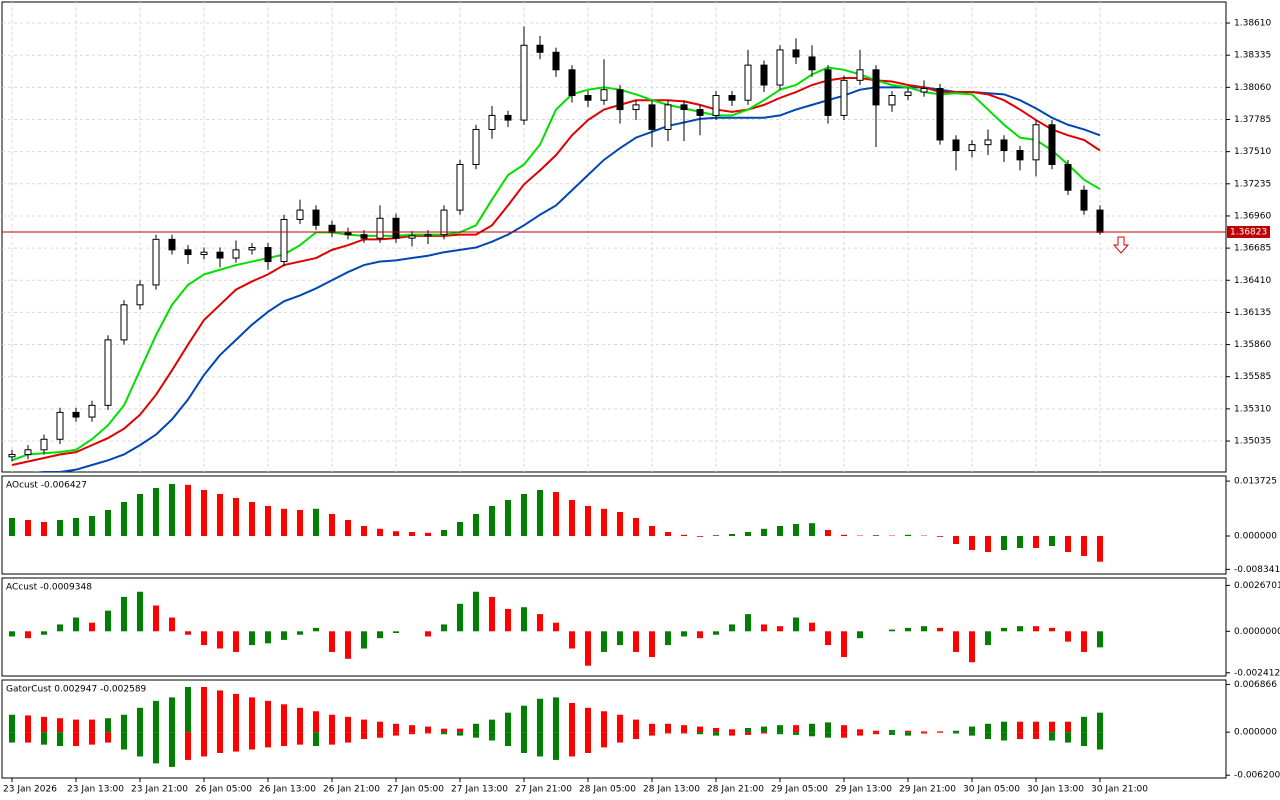 Image resolution: width=1280 pixels, height=800 pixels. What do you see at coordinates (1248, 232) in the screenshot?
I see `last-price-label: 1.36823` at bounding box center [1248, 232].